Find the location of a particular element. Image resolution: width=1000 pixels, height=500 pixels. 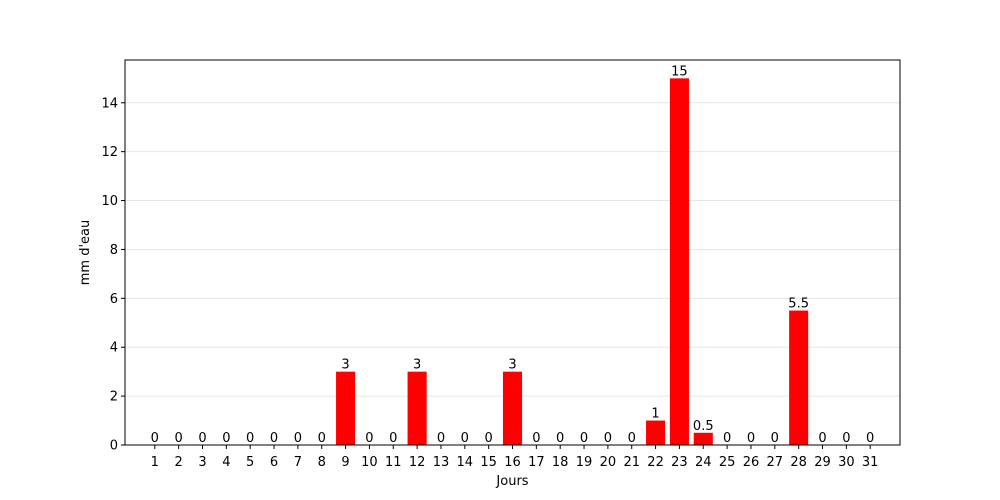

x-tick-label: 3 is located at coordinates (202, 462).